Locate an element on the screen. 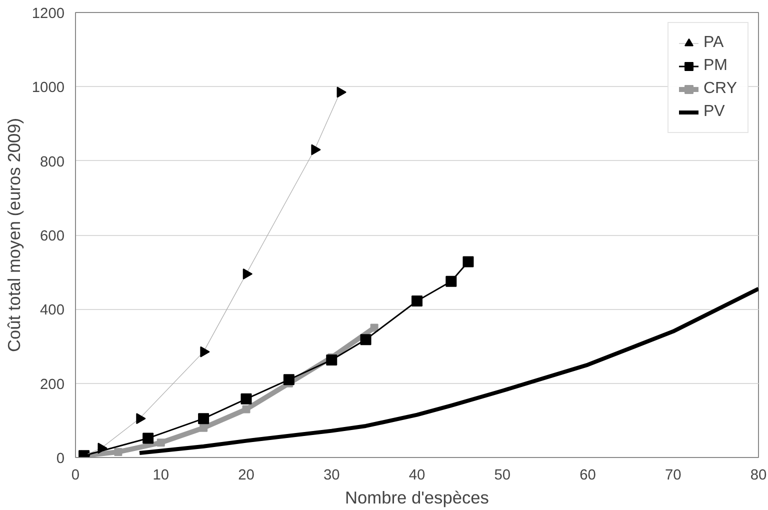  x-tick-label: 10 is located at coordinates (161, 476).